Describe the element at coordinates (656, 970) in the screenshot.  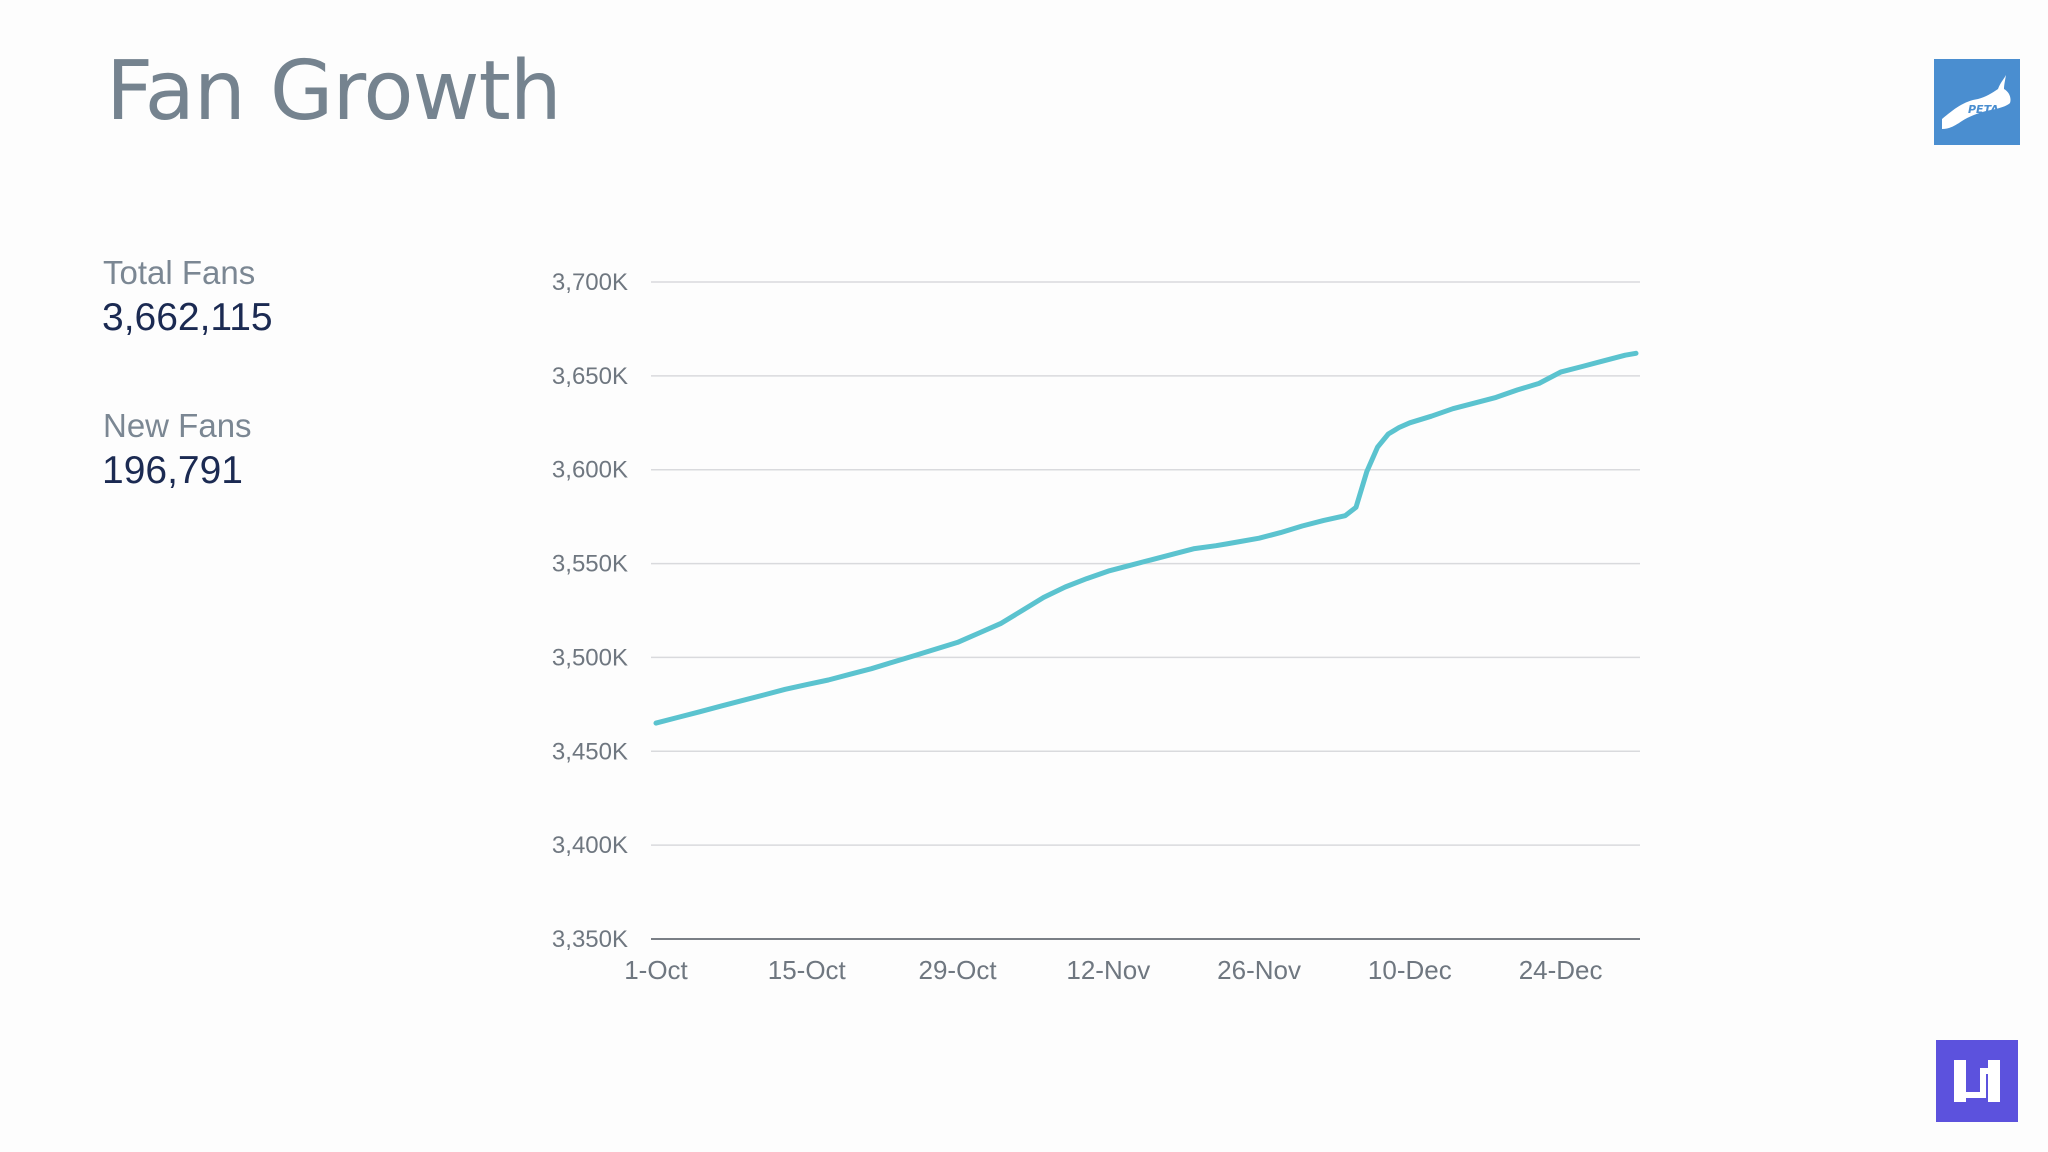
I see `x-tick-label: 1-Oct` at that location.